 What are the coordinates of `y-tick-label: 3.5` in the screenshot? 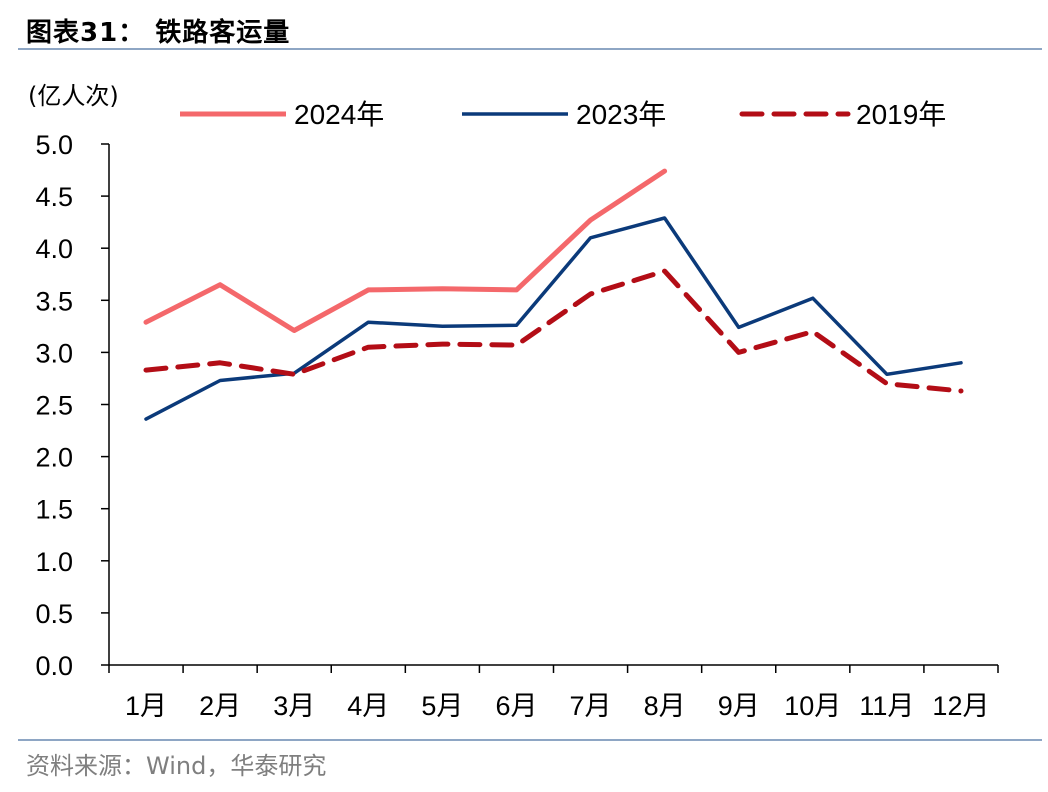 It's located at (54, 301).